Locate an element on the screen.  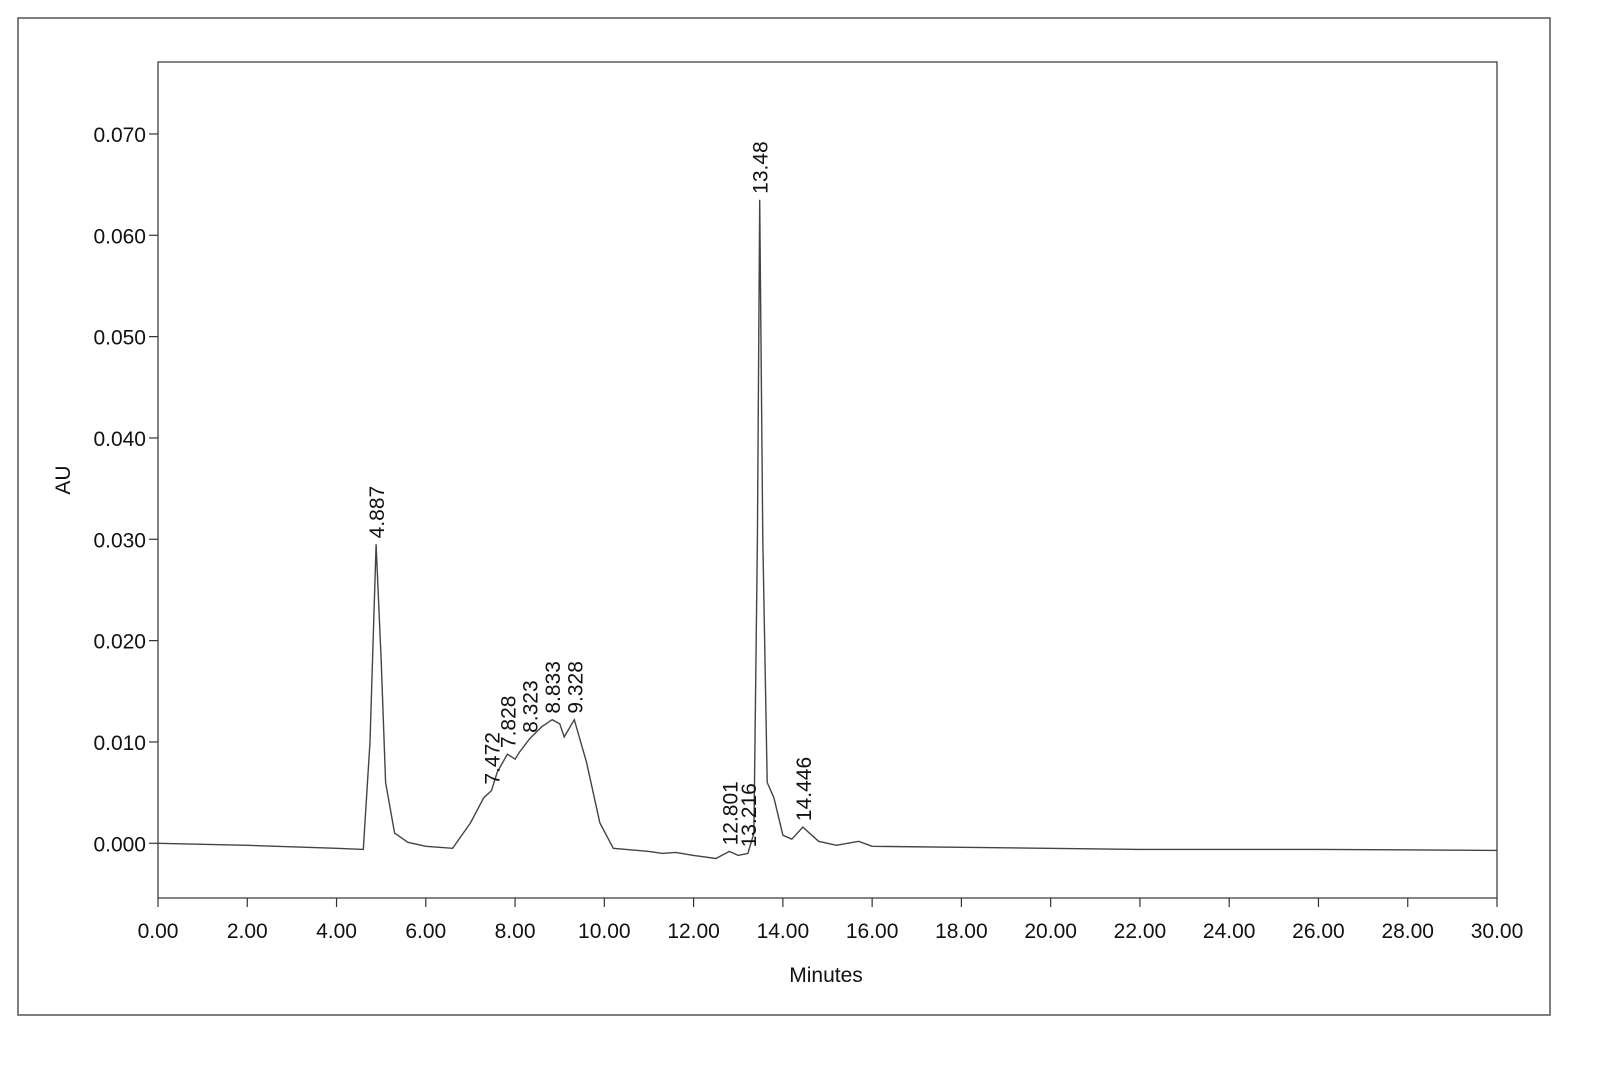
x-tick-label: 24.00 is located at coordinates (1229, 931).